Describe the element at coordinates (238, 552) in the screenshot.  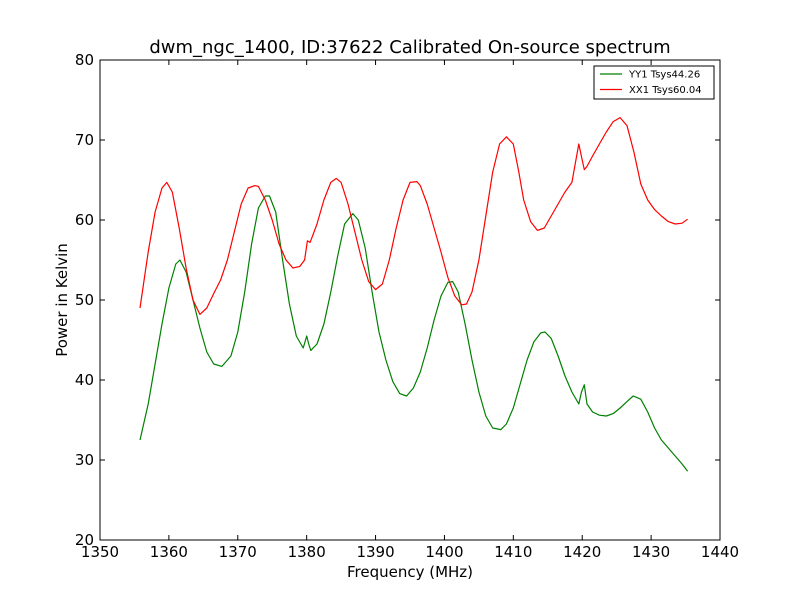
I see `x-tick-label: 1370` at that location.